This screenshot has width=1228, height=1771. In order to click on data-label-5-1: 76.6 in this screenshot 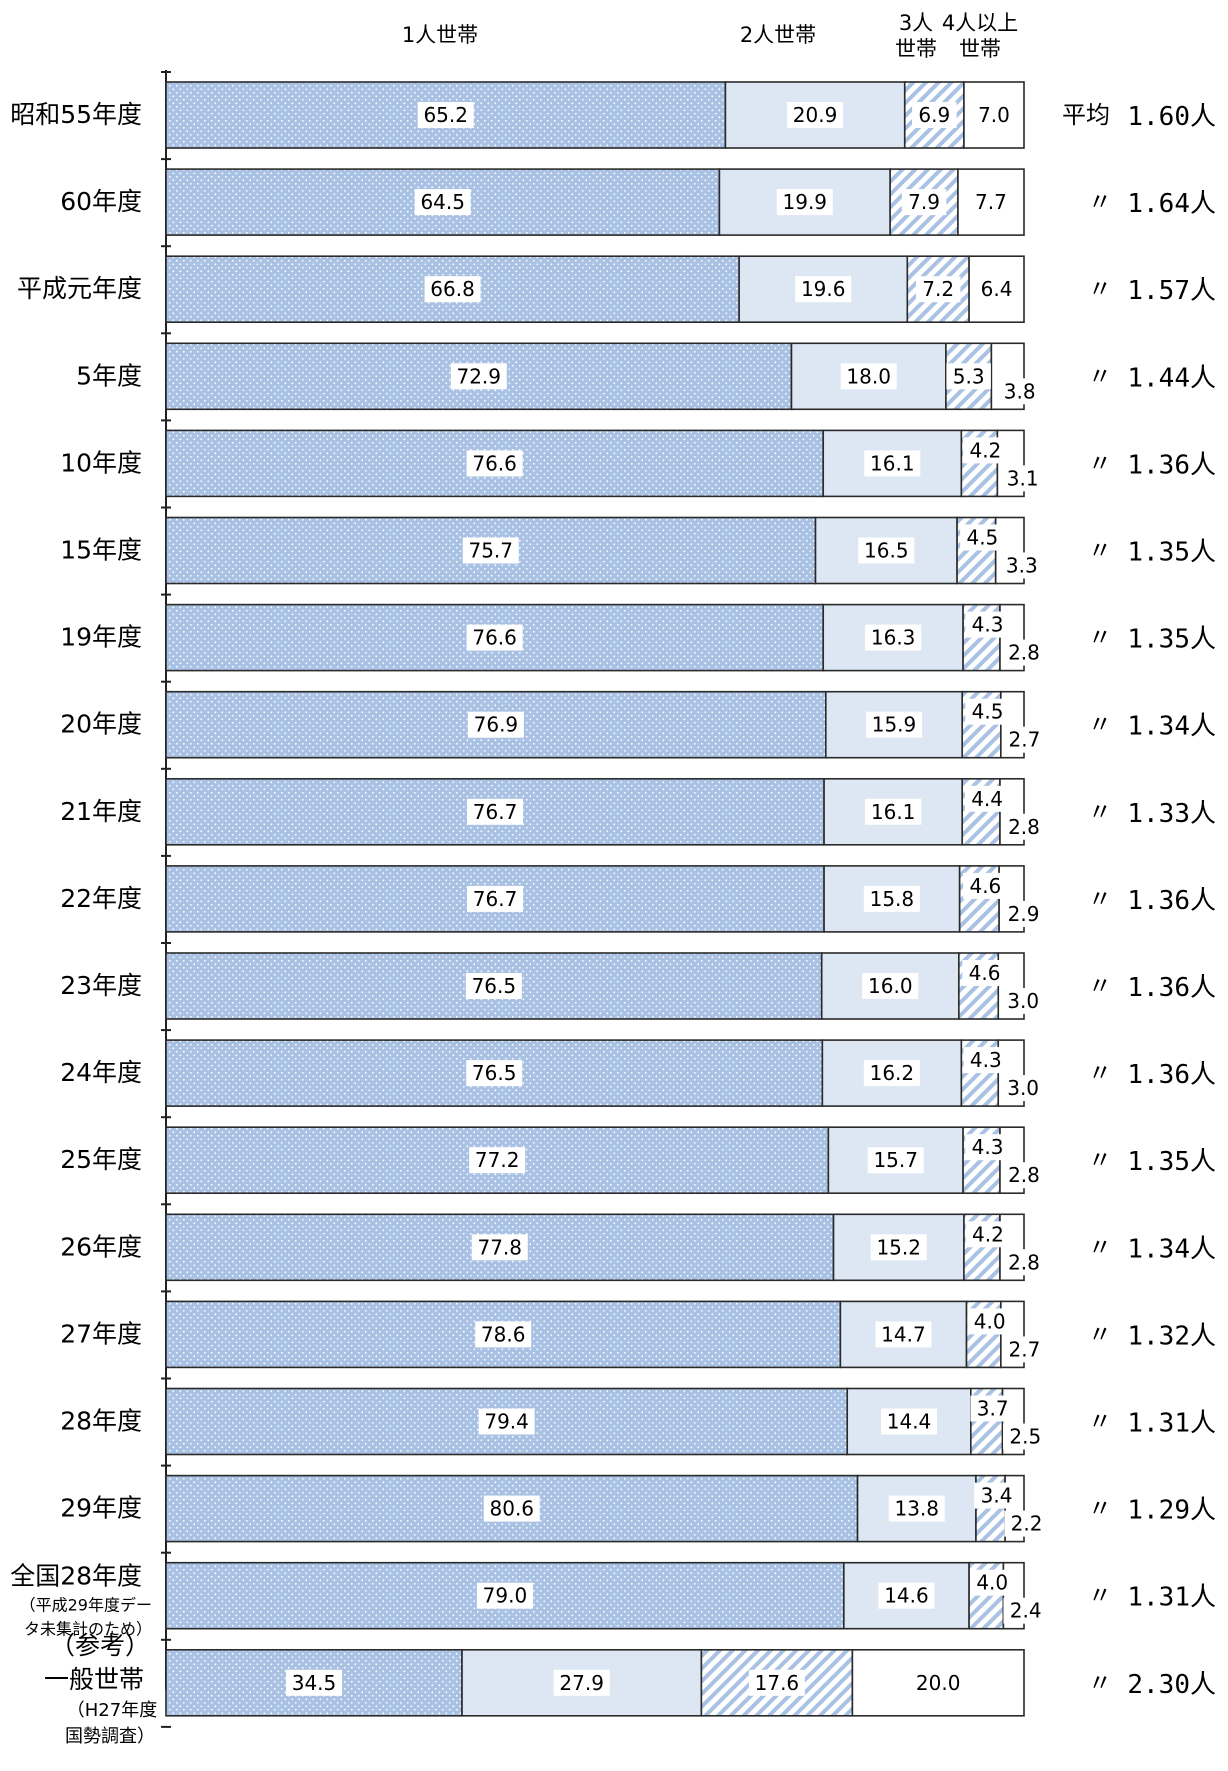, I will do `click(494, 463)`.